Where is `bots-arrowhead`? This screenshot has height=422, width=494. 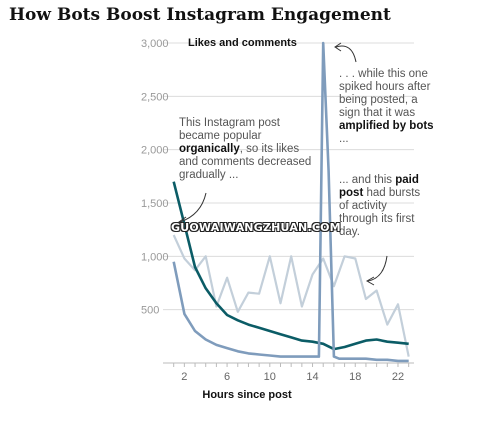 bots-arrowhead is located at coordinates (338, 47).